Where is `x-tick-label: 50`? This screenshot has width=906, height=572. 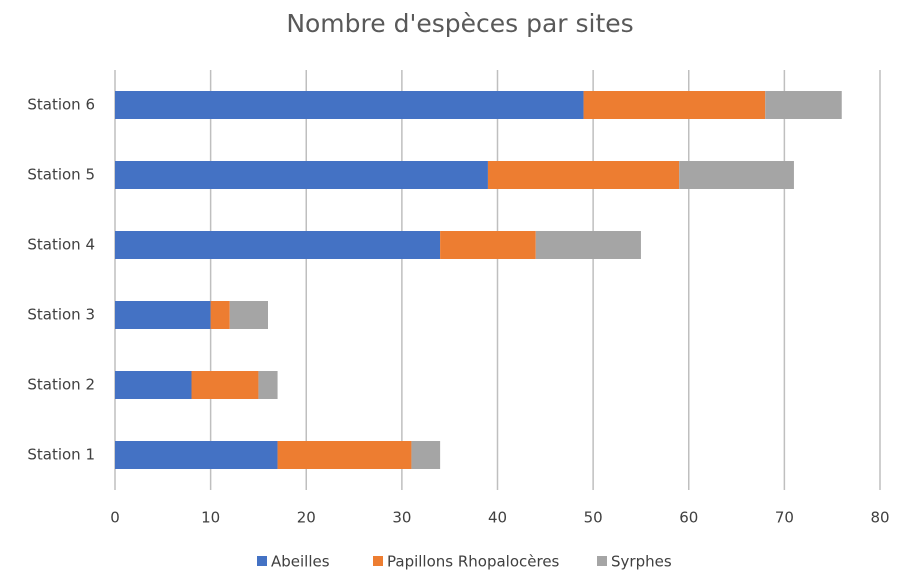
x-tick-label: 50 is located at coordinates (593, 518).